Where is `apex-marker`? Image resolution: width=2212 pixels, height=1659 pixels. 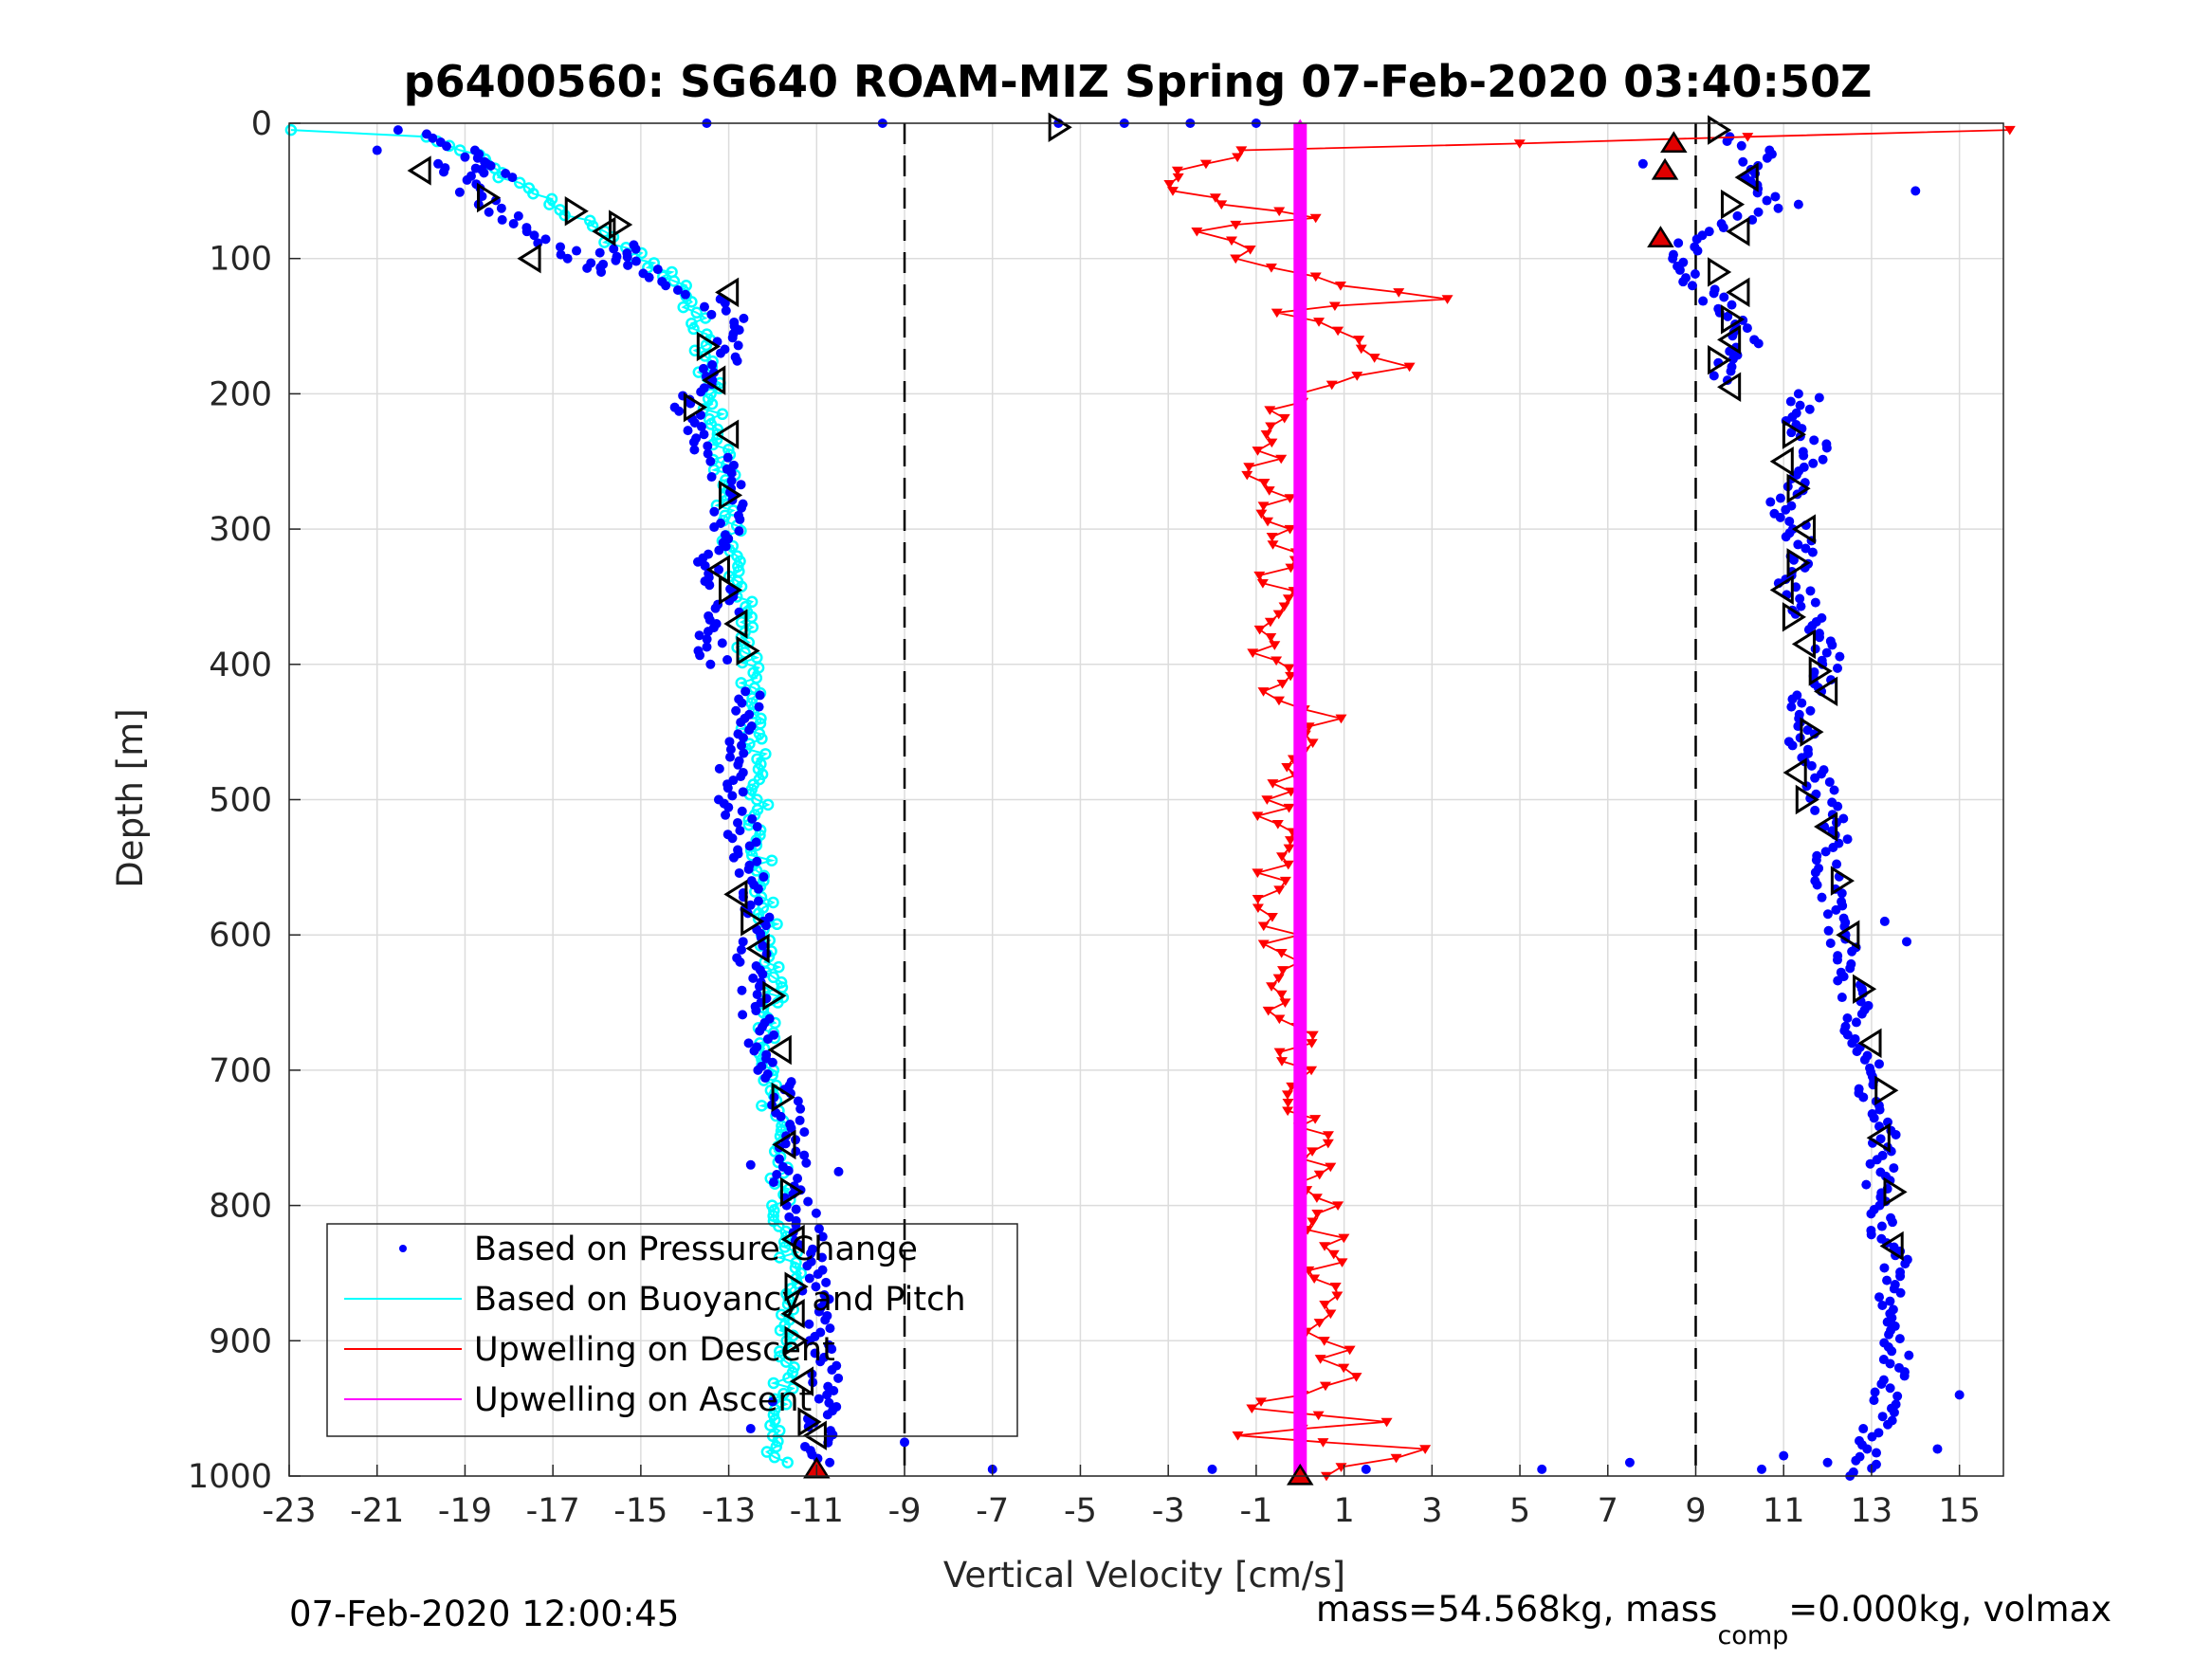
apex-marker is located at coordinates (1300, 1474).